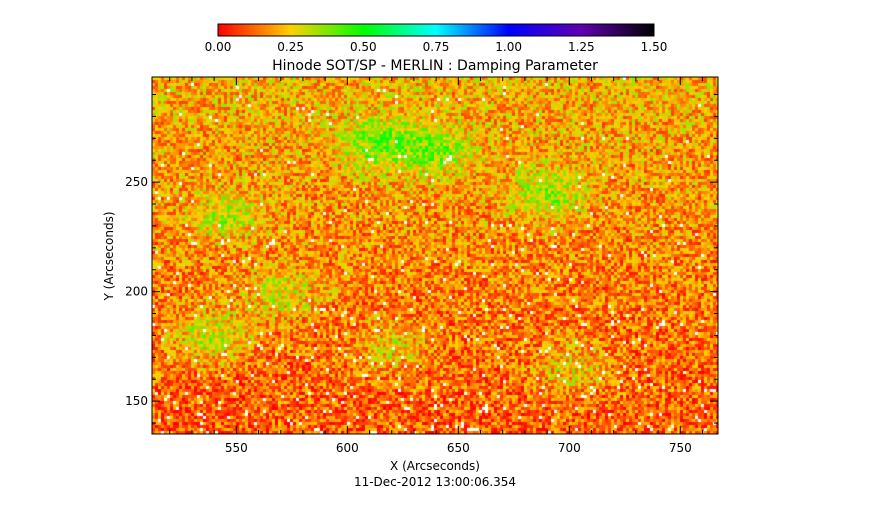 Image resolution: width=870 pixels, height=512 pixels. I want to click on x-tick-label: 750, so click(680, 448).